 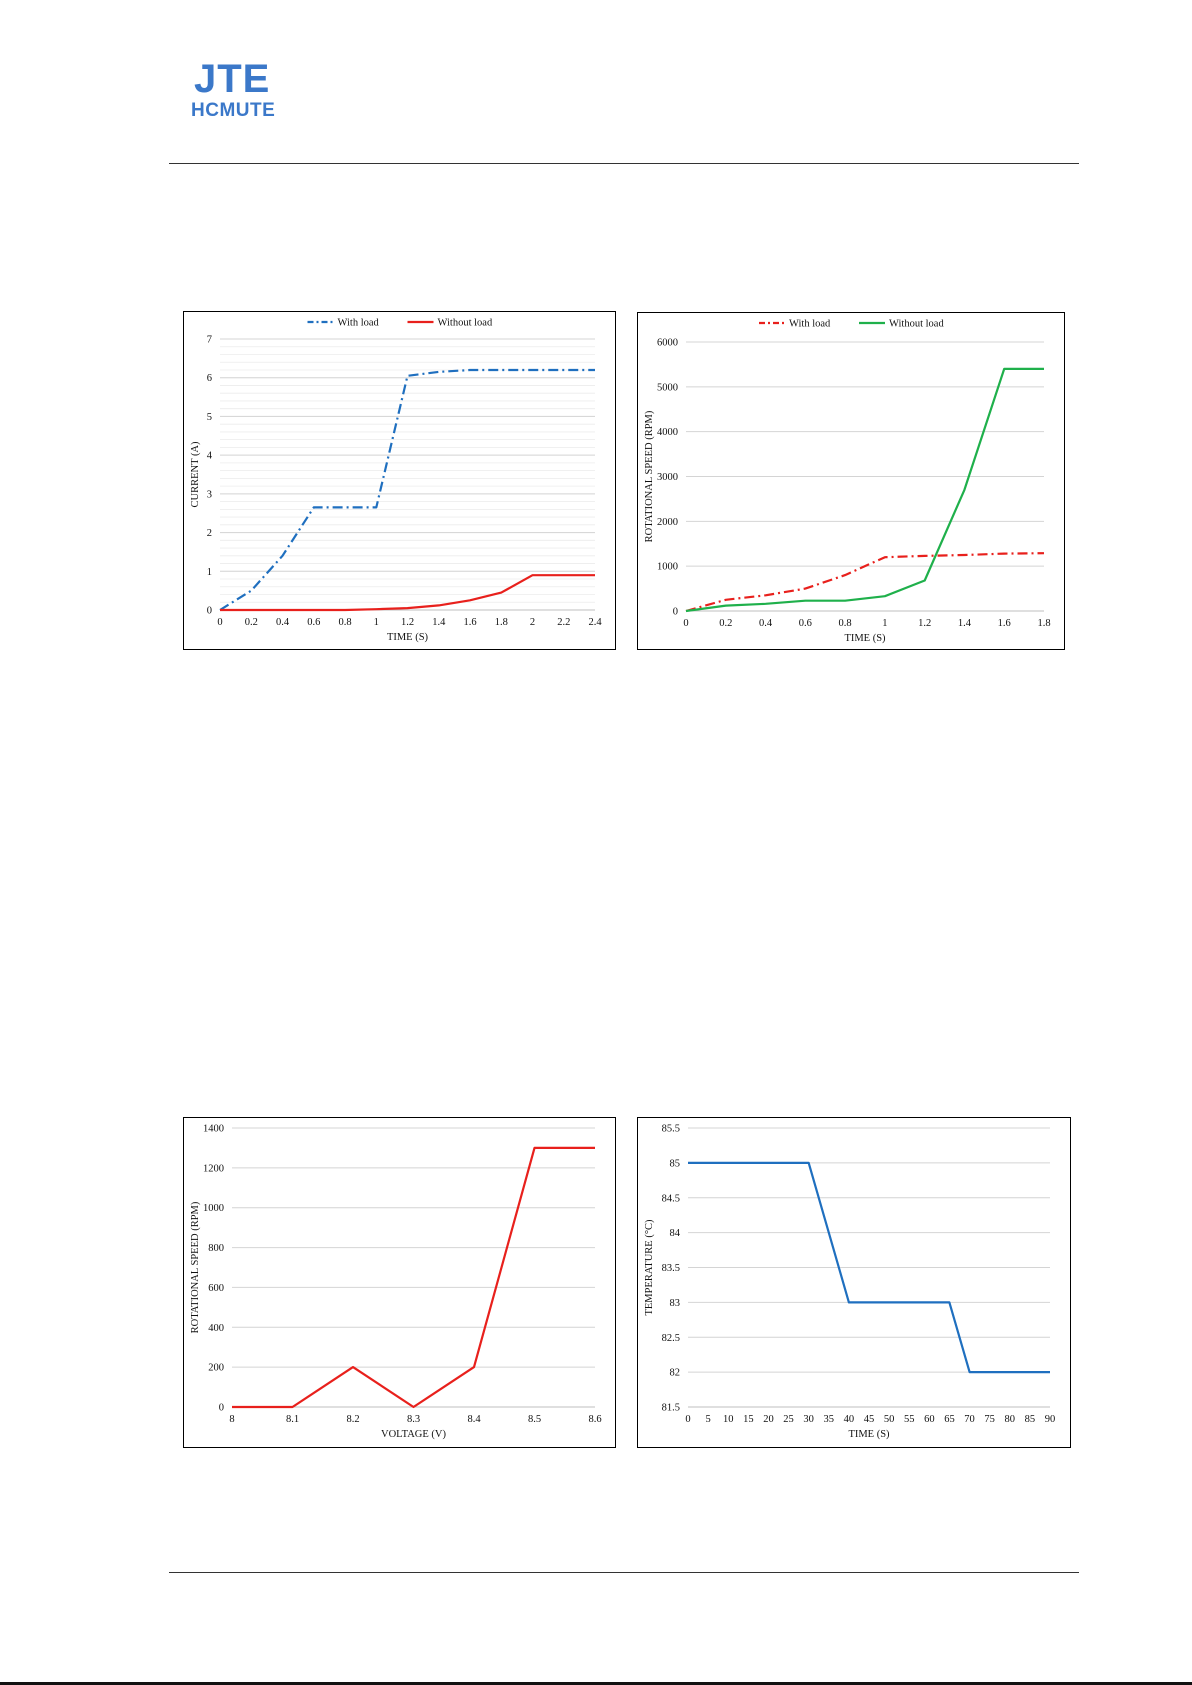 I want to click on x-tick-label: 35, so click(x=829, y=1419).